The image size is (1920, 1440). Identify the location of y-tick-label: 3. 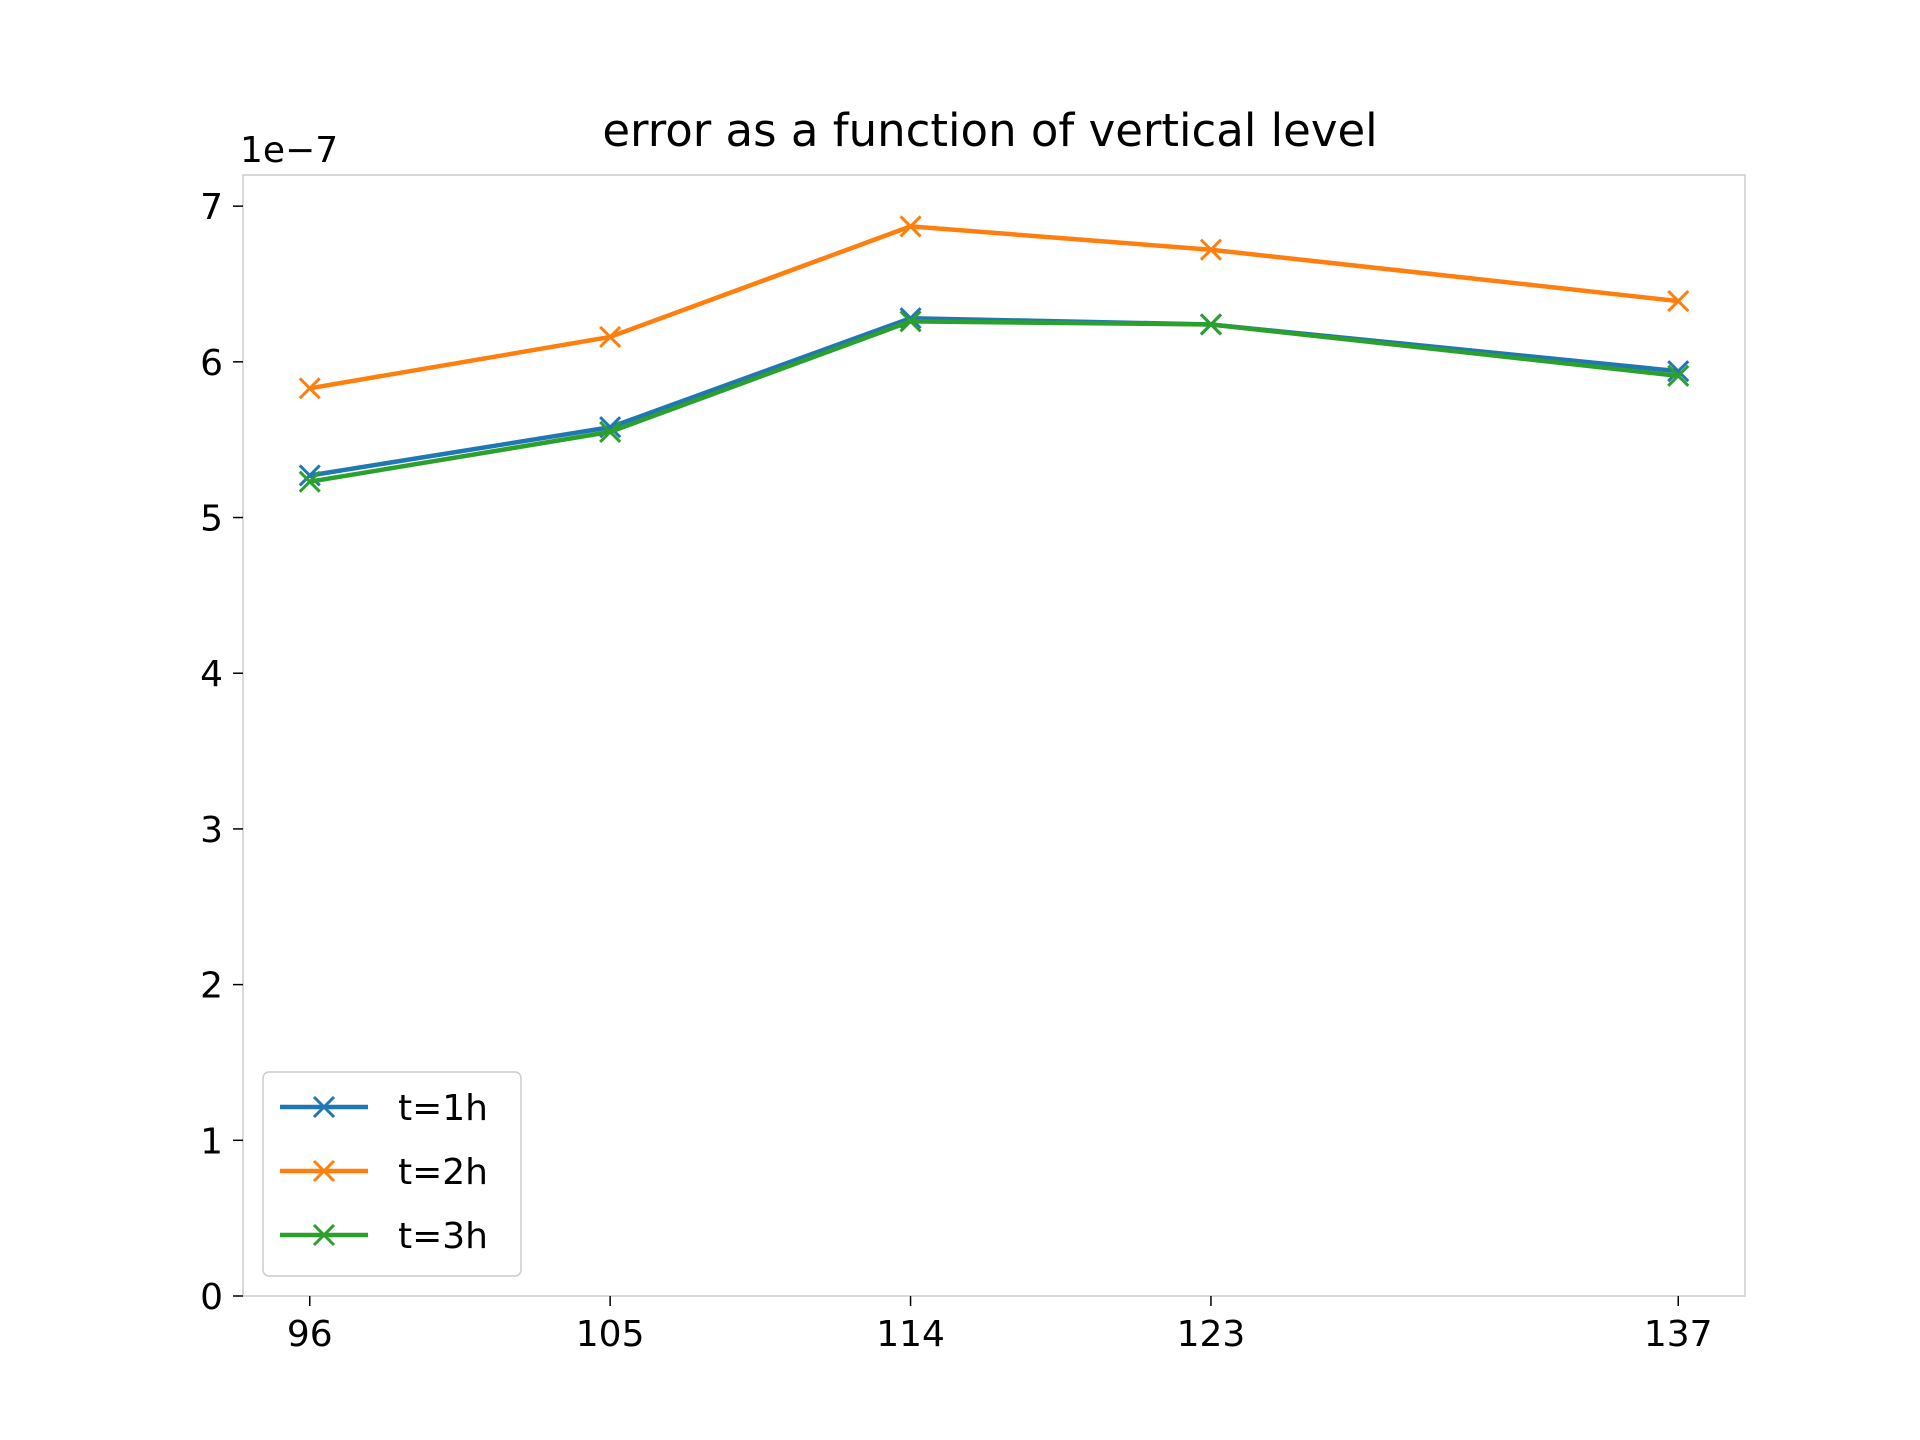
(211, 830).